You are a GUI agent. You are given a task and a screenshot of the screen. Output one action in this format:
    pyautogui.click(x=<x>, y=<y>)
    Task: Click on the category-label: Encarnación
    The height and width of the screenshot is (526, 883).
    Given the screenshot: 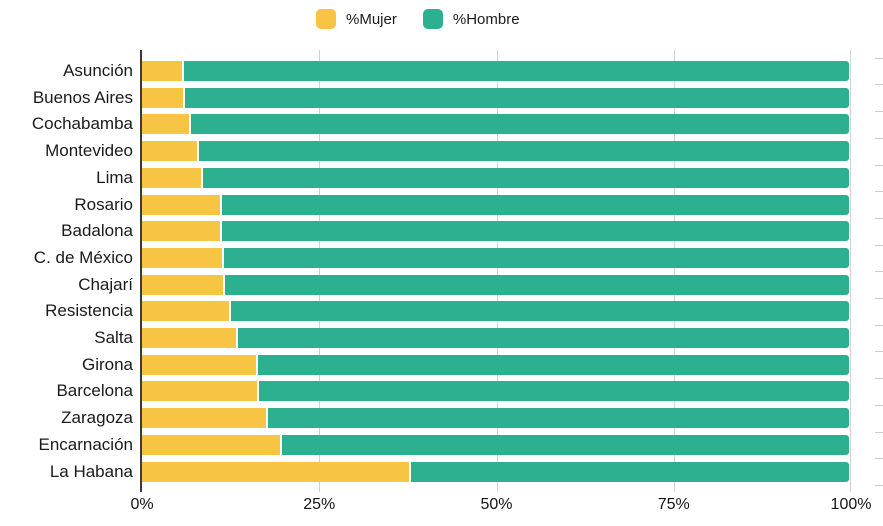 What is the action you would take?
    pyautogui.click(x=85, y=444)
    